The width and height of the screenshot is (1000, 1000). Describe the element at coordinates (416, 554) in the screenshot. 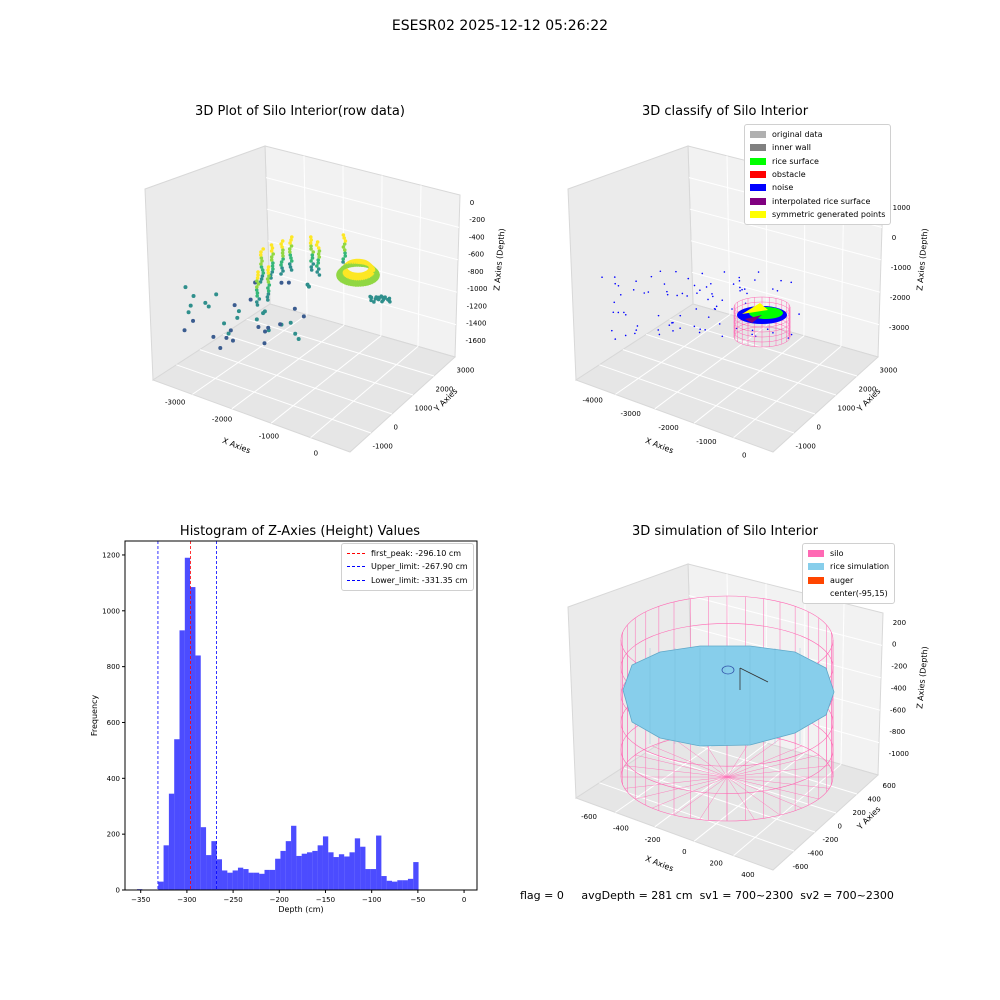

I see `legend-label: first_peak: -296.10 cm` at that location.